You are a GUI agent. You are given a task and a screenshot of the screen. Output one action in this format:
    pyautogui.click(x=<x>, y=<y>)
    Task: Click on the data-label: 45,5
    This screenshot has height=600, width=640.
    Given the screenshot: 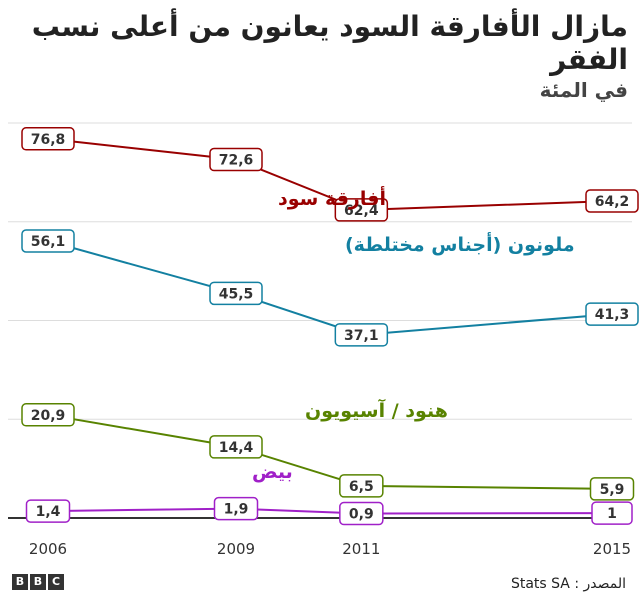 What is the action you would take?
    pyautogui.click(x=236, y=294)
    